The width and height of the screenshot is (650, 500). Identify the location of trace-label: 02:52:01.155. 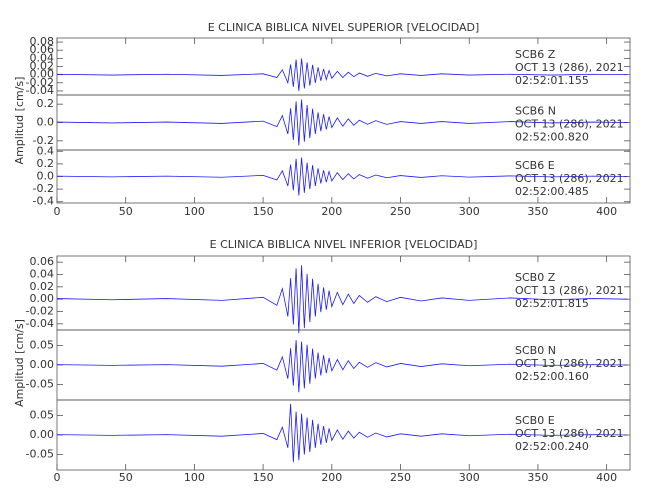
(552, 80).